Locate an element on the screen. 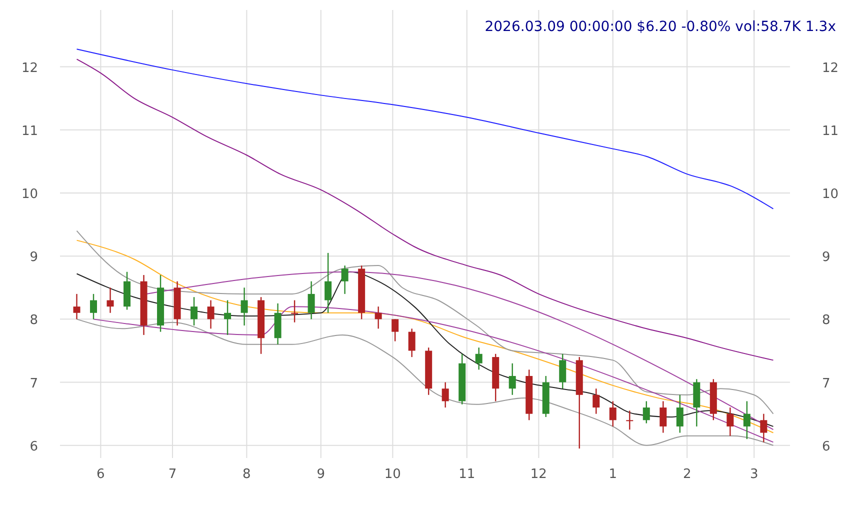 The height and width of the screenshot is (505, 849). x-tick-label: 2 is located at coordinates (687, 474).